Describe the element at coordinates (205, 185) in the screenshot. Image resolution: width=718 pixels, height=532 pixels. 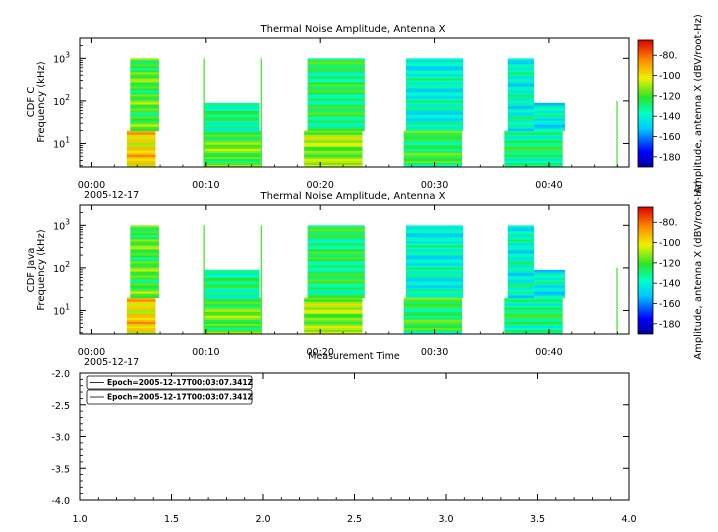
I see `x-tick-label: 00:10` at that location.